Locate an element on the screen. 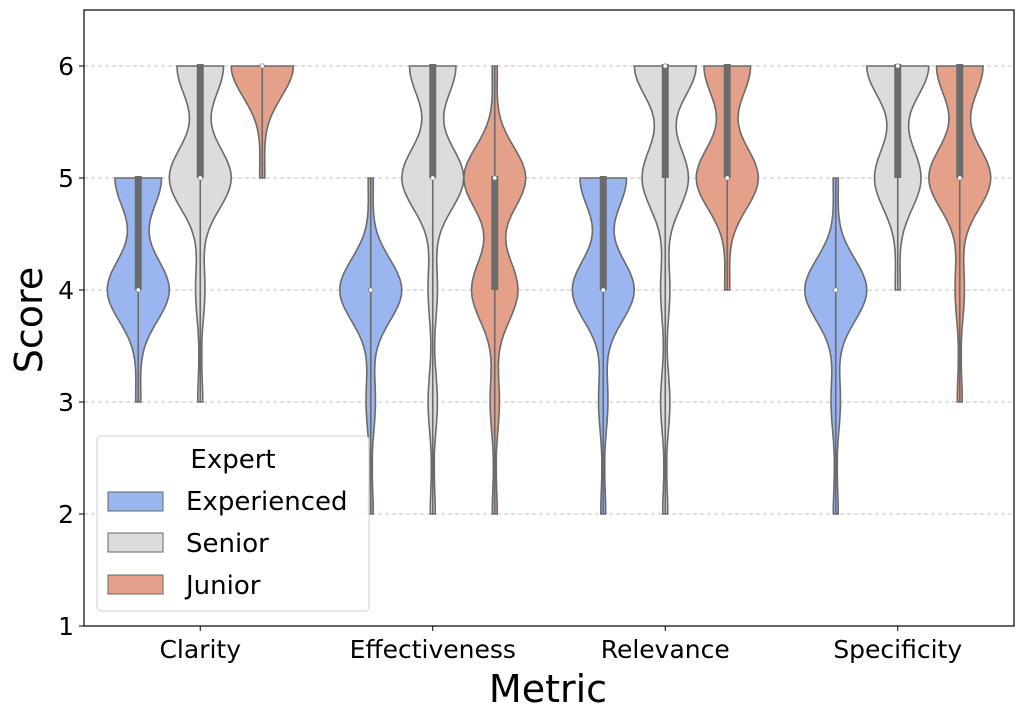  violin-junior-relevance is located at coordinates (727, 177).